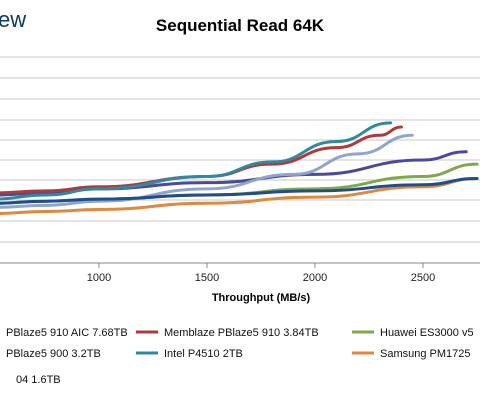 This screenshot has height=401, width=480. I want to click on x-axis-label: Throughput (MB/s), so click(261, 298).